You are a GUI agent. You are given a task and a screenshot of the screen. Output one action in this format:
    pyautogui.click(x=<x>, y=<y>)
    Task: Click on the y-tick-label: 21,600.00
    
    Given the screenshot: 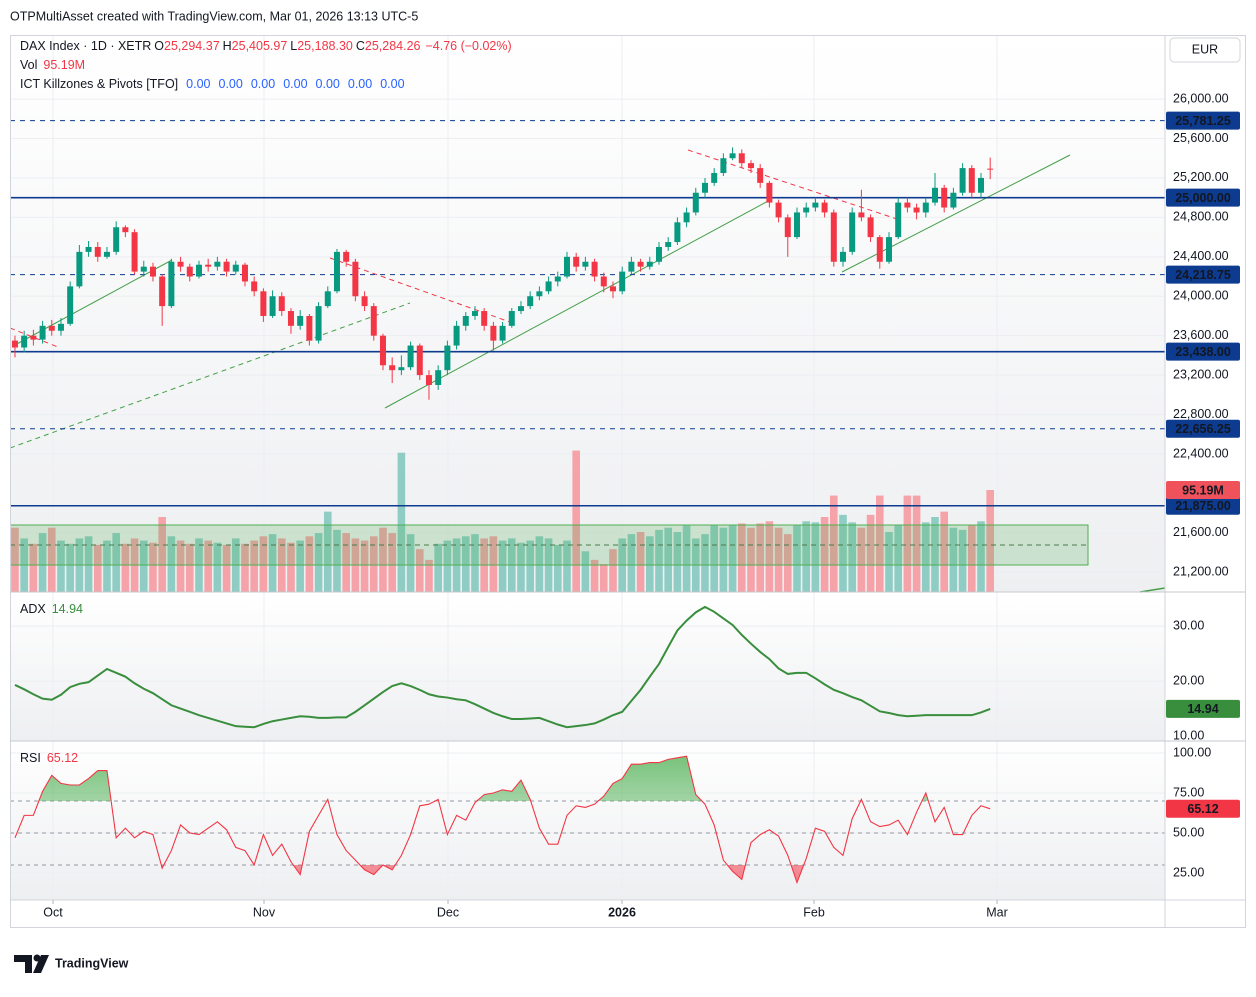 What is the action you would take?
    pyautogui.click(x=1201, y=532)
    